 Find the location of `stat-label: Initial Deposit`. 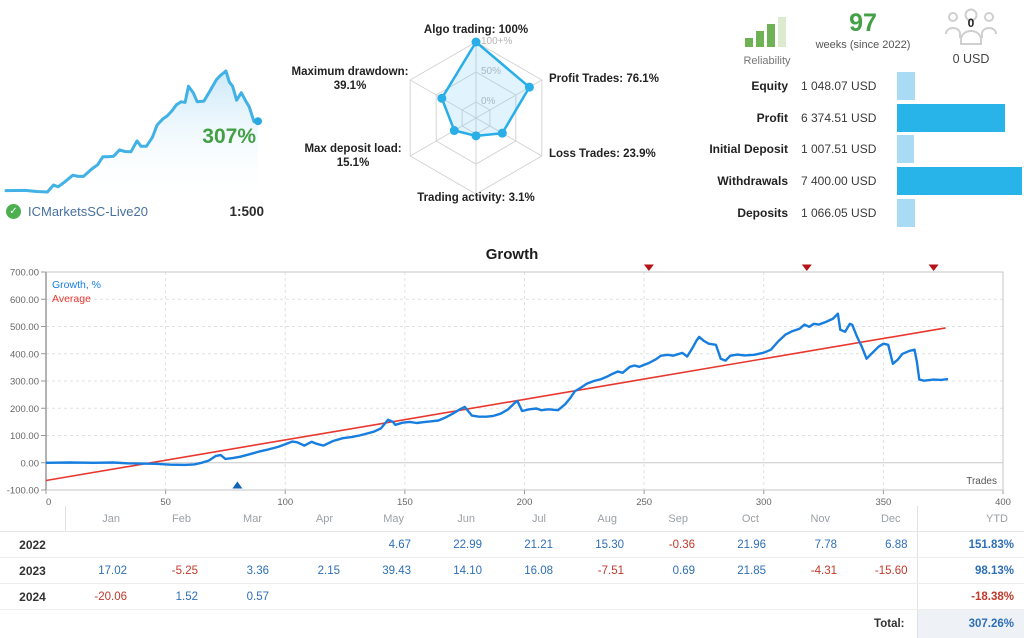

stat-label: Initial Deposit is located at coordinates (744, 149).